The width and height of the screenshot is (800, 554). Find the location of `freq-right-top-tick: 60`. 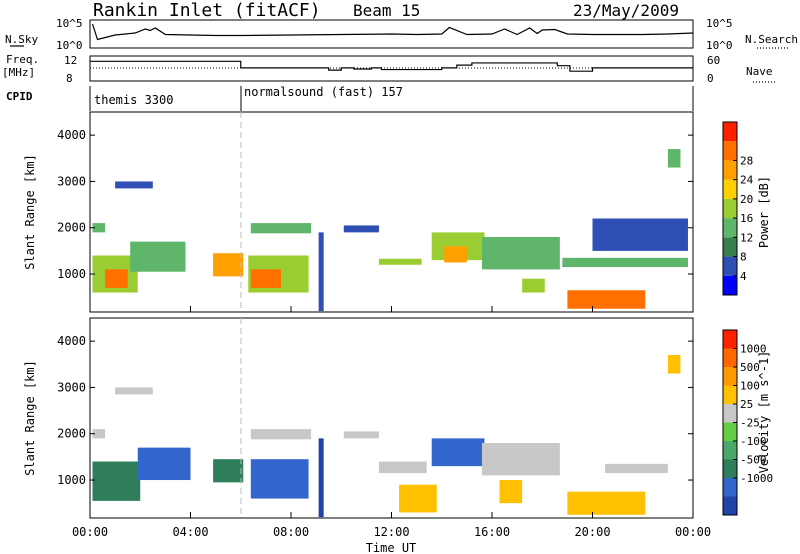

freq-right-top-tick: 60 is located at coordinates (713, 60).